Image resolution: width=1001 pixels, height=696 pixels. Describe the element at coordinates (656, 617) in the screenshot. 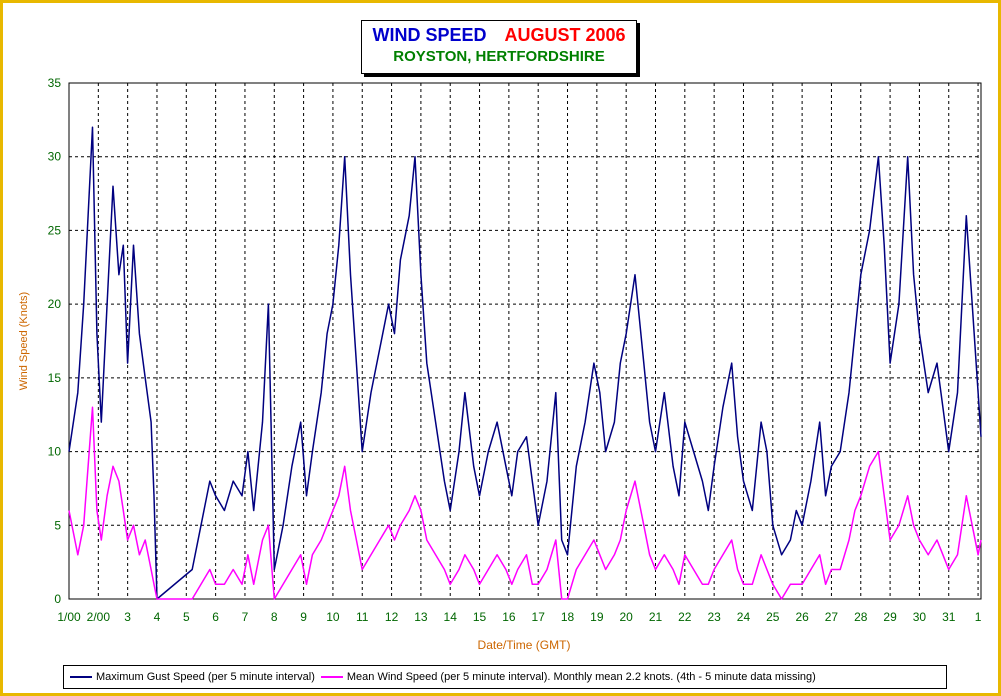

I see `x-tick-label: 21` at that location.